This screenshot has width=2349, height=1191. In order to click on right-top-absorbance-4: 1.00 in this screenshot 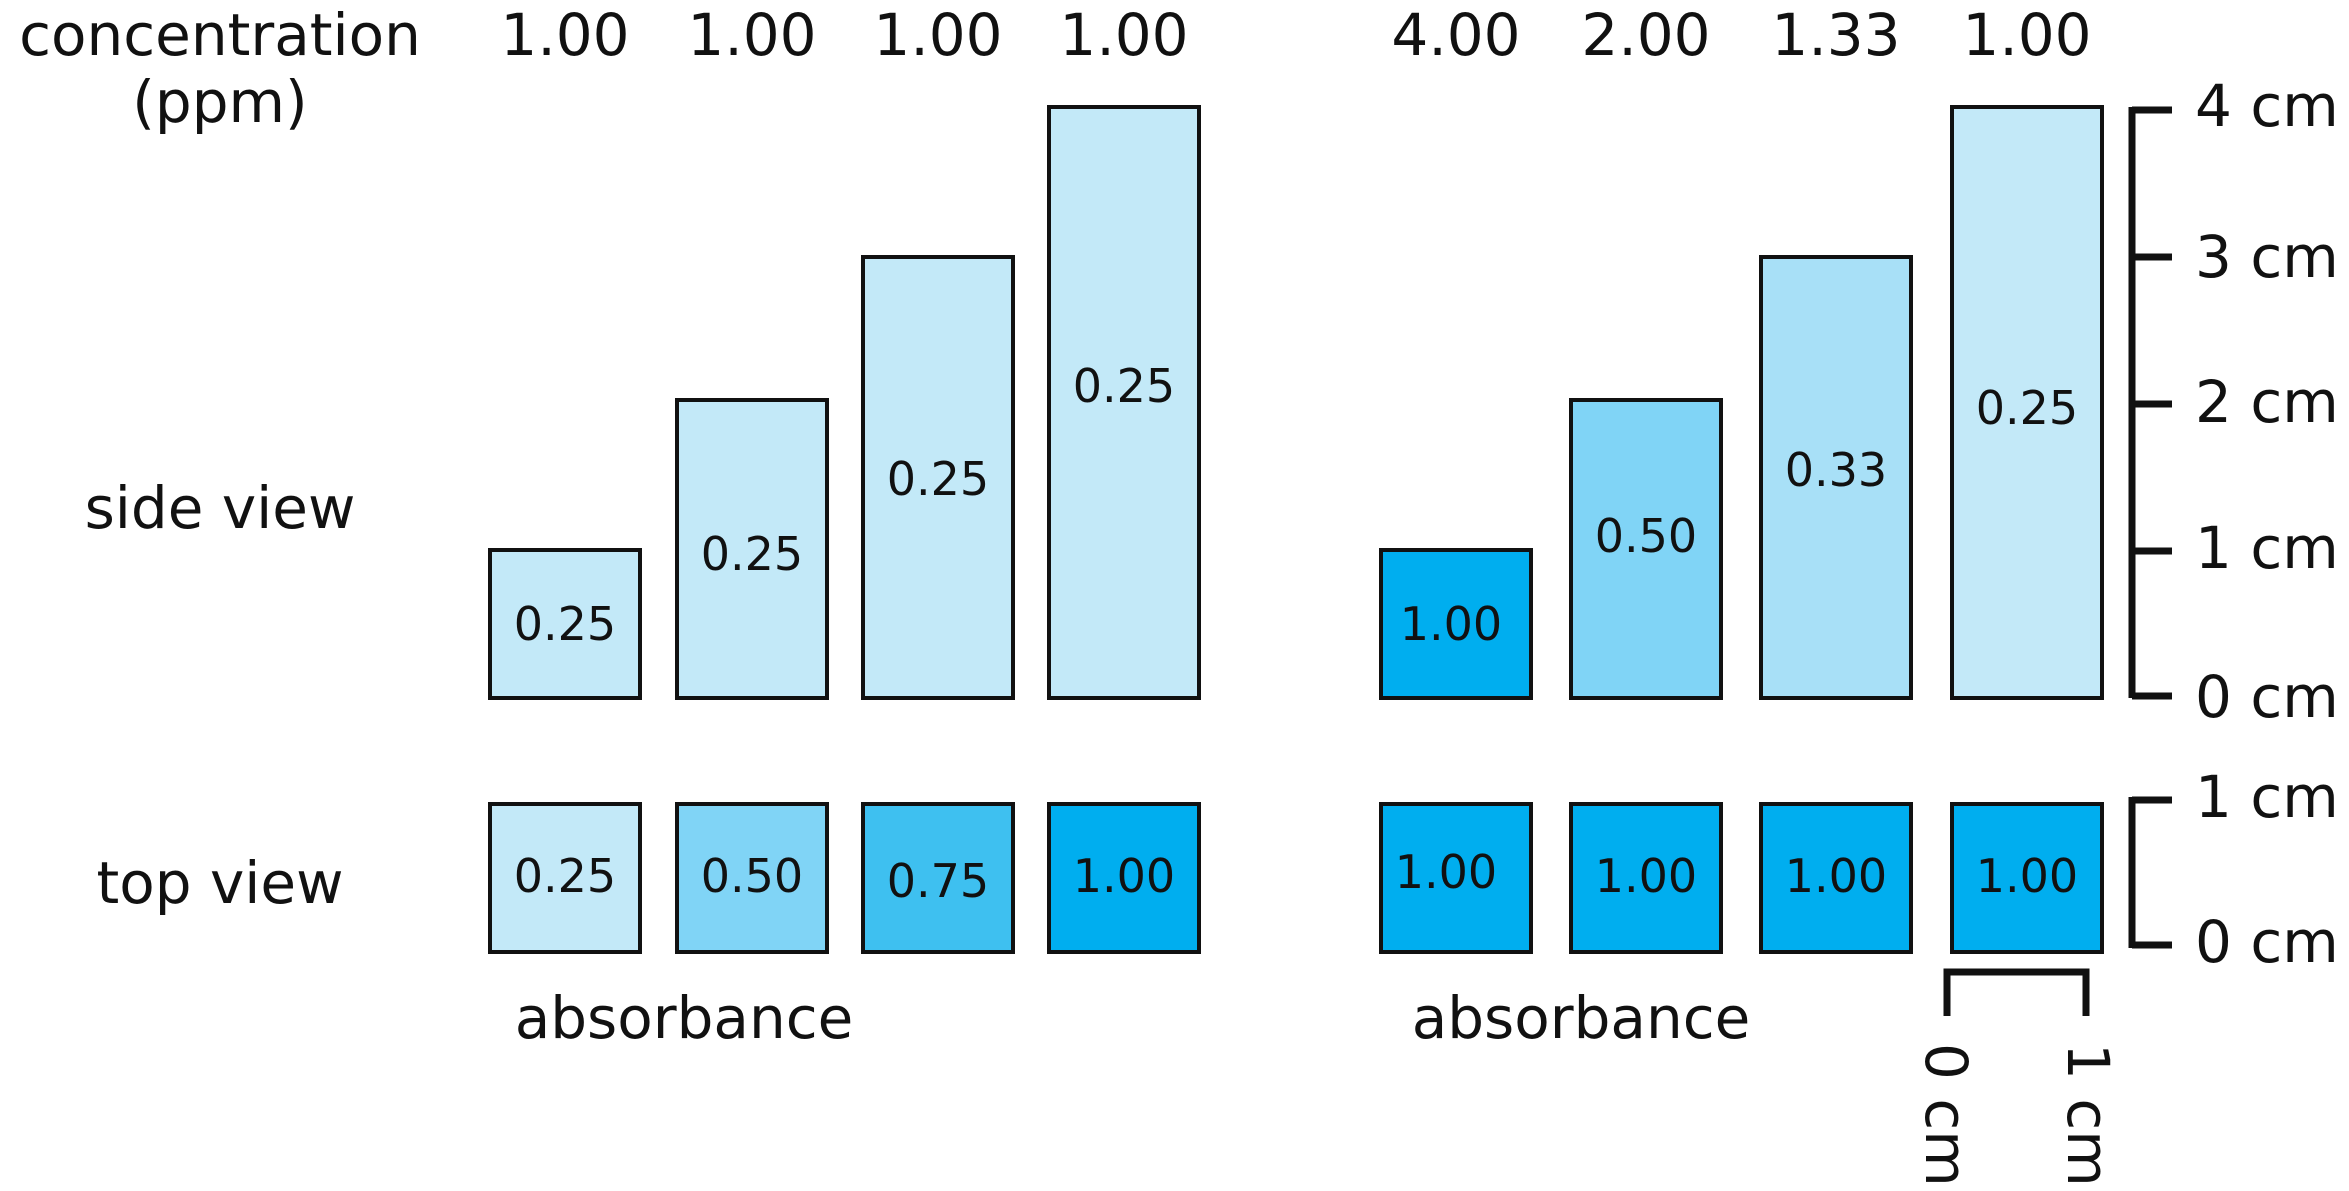, I will do `click(2027, 876)`.